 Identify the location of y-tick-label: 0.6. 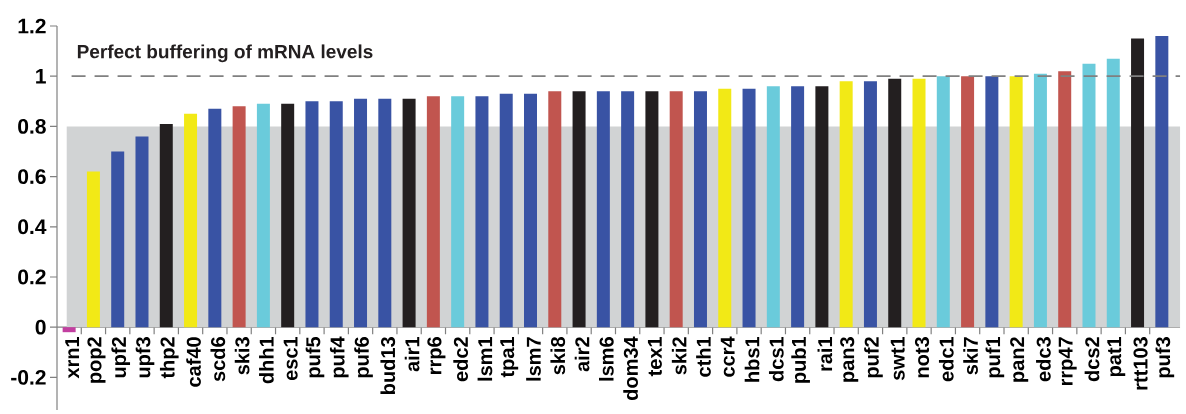
(32, 177).